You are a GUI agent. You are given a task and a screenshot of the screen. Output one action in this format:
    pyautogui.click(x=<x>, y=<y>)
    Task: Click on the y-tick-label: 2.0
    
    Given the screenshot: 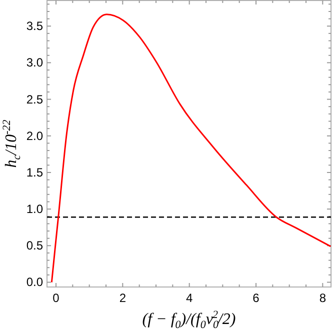 What is the action you would take?
    pyautogui.click(x=35, y=135)
    